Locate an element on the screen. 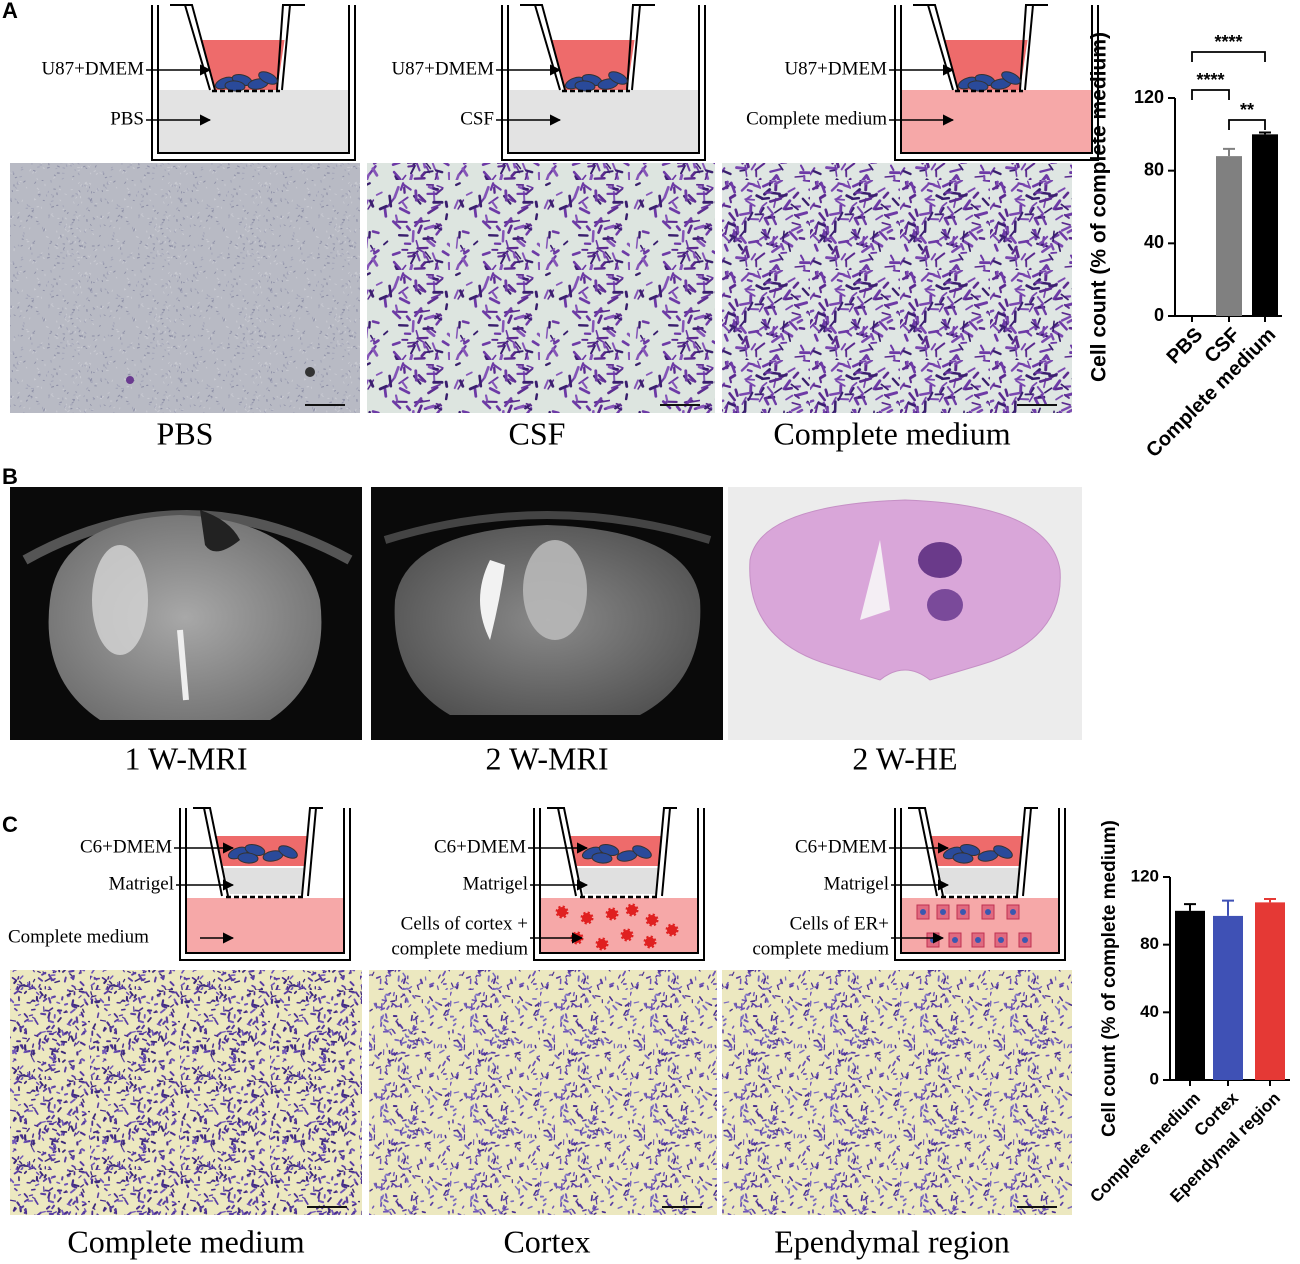 Image resolution: width=1300 pixels, height=1264 pixels. panel-letter: B is located at coordinates (10, 476).